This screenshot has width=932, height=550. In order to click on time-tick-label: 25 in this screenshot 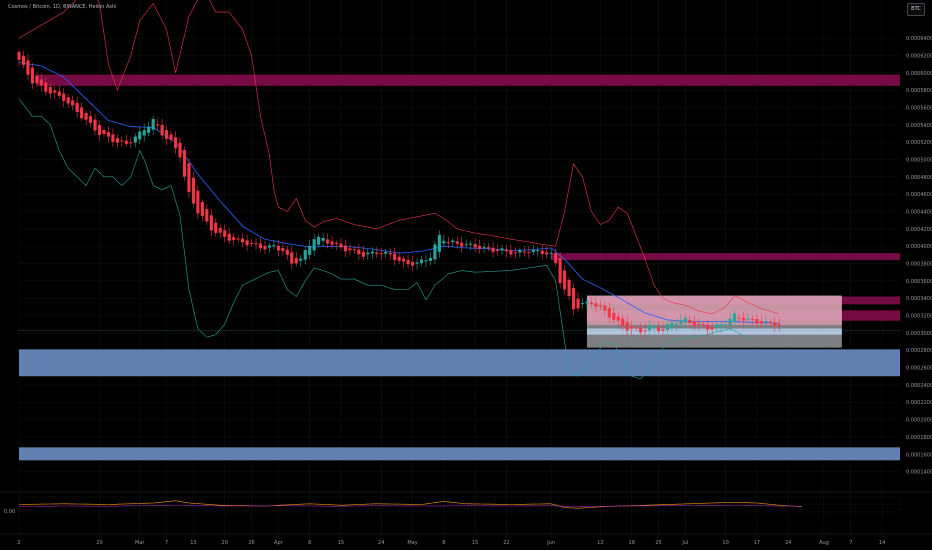, I will do `click(658, 543)`.